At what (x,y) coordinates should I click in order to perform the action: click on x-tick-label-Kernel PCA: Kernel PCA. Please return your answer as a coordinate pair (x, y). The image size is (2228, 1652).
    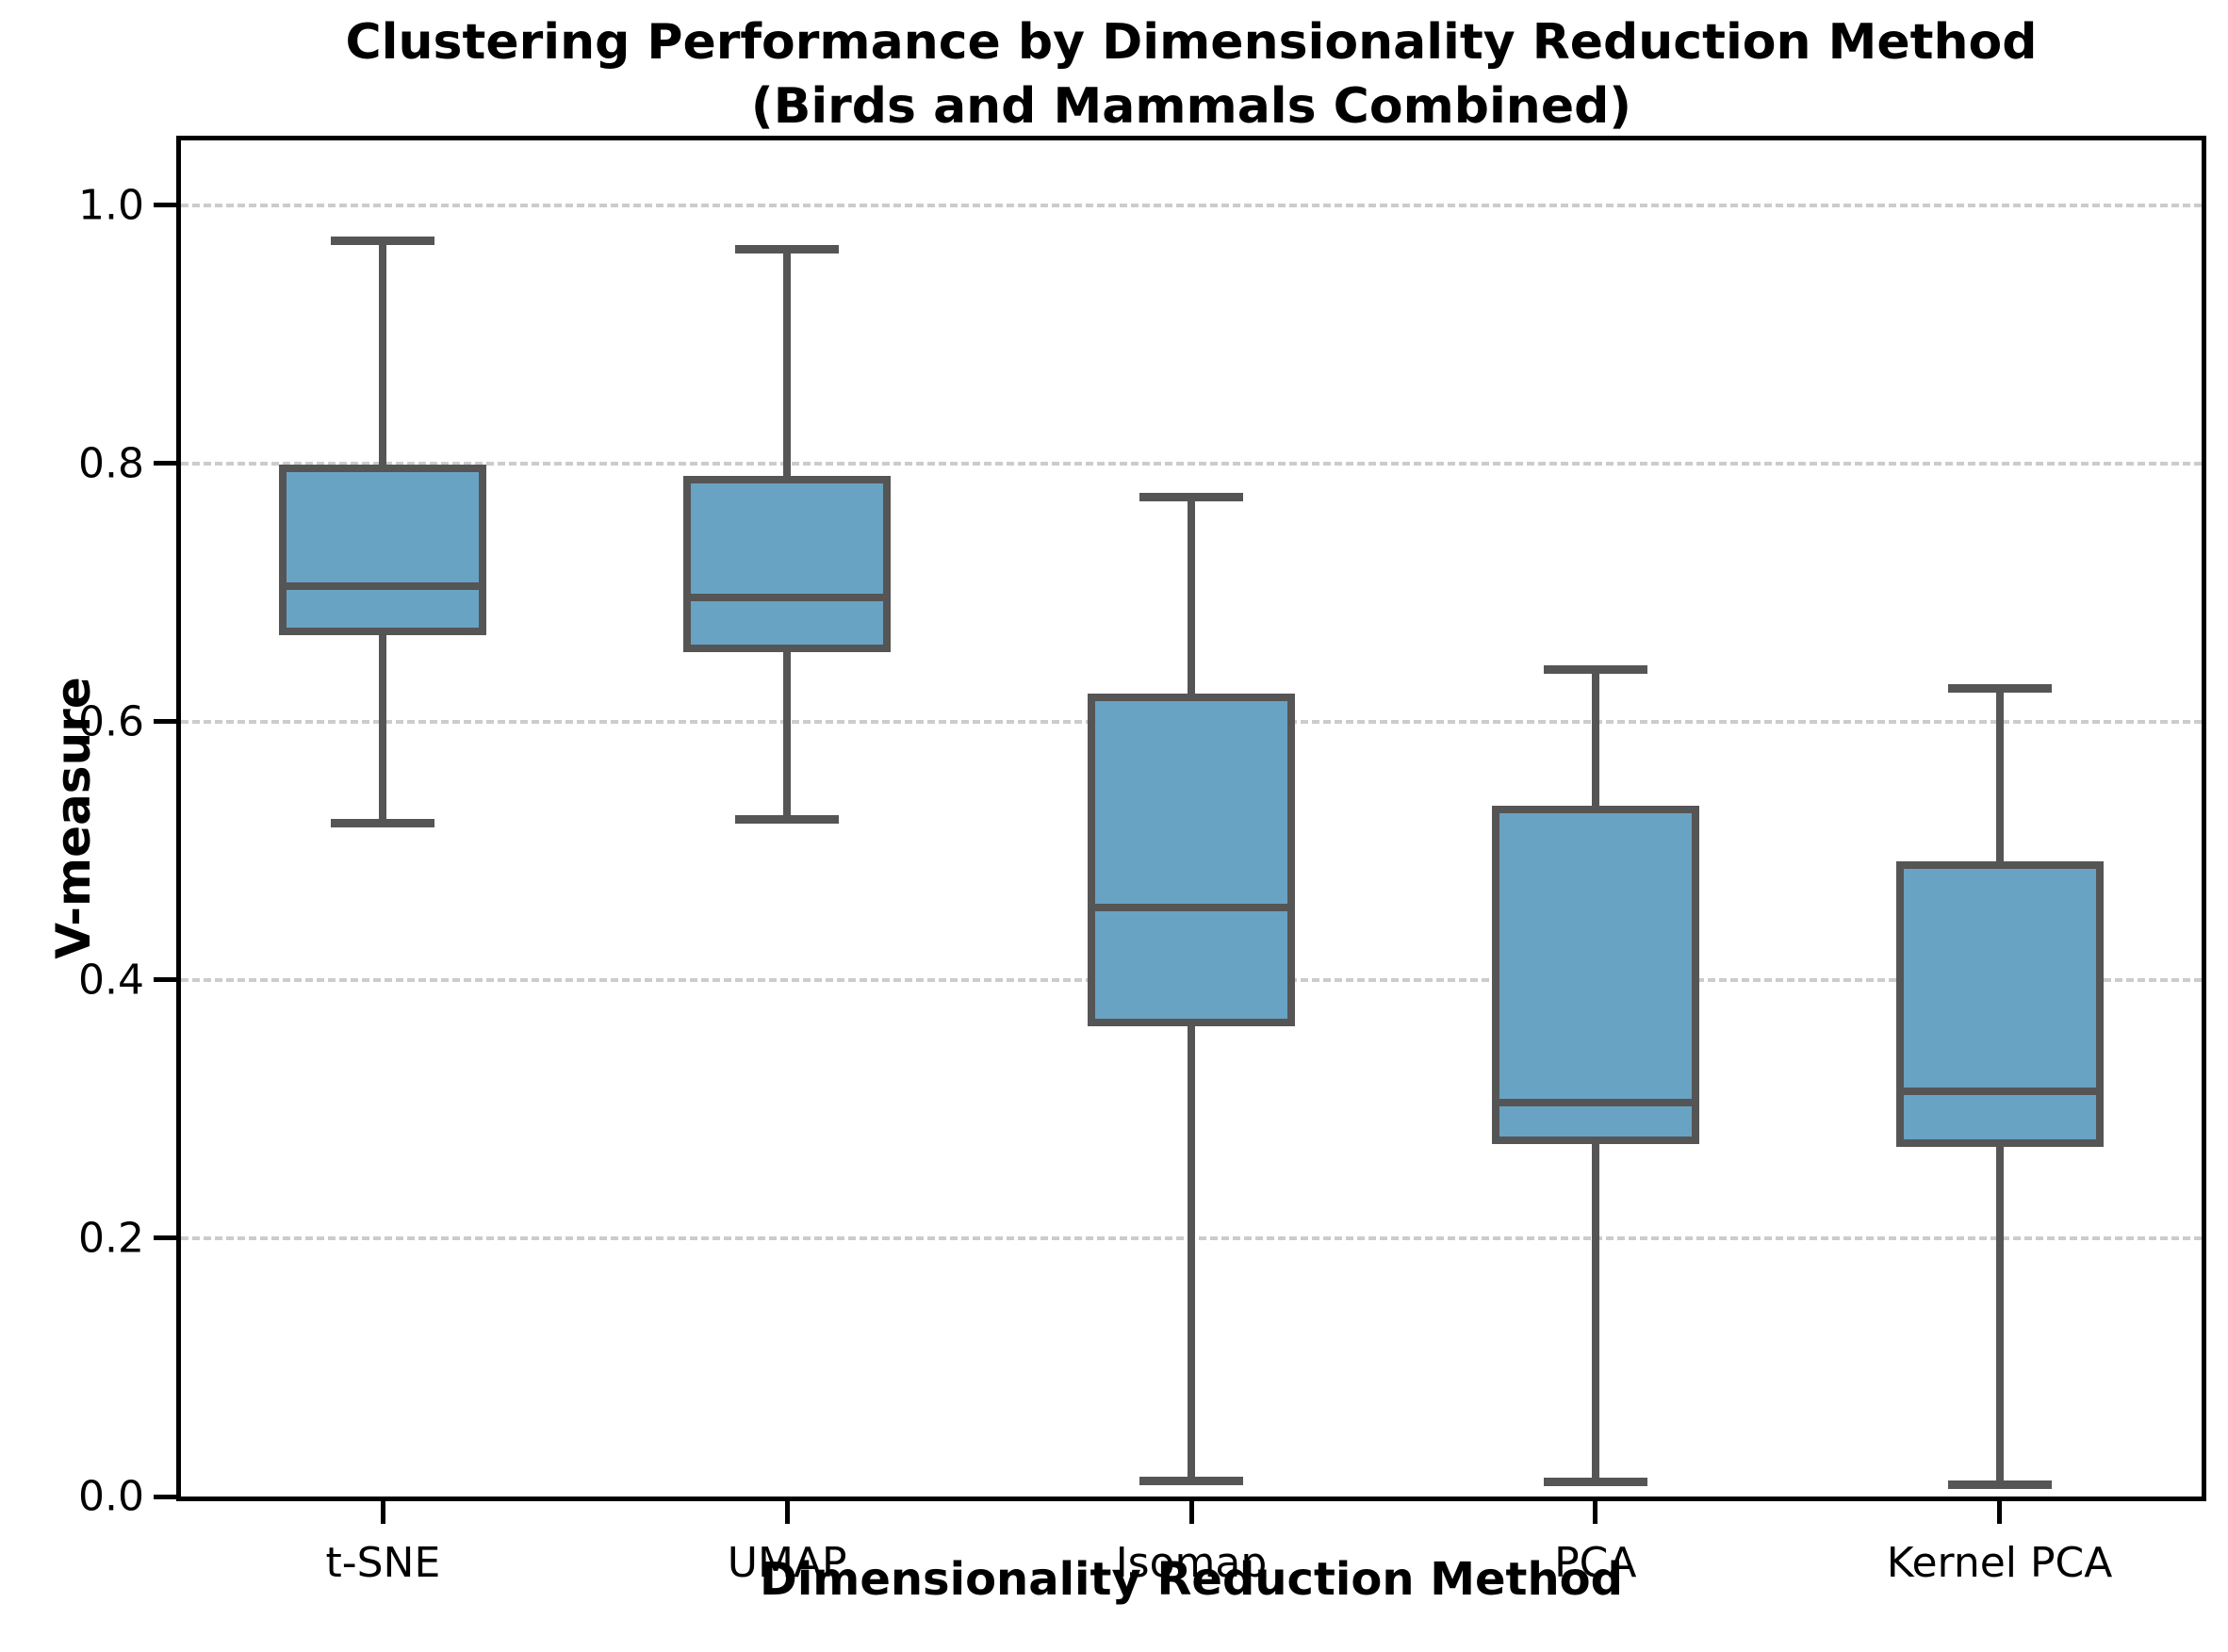
    Looking at the image, I should click on (1999, 1563).